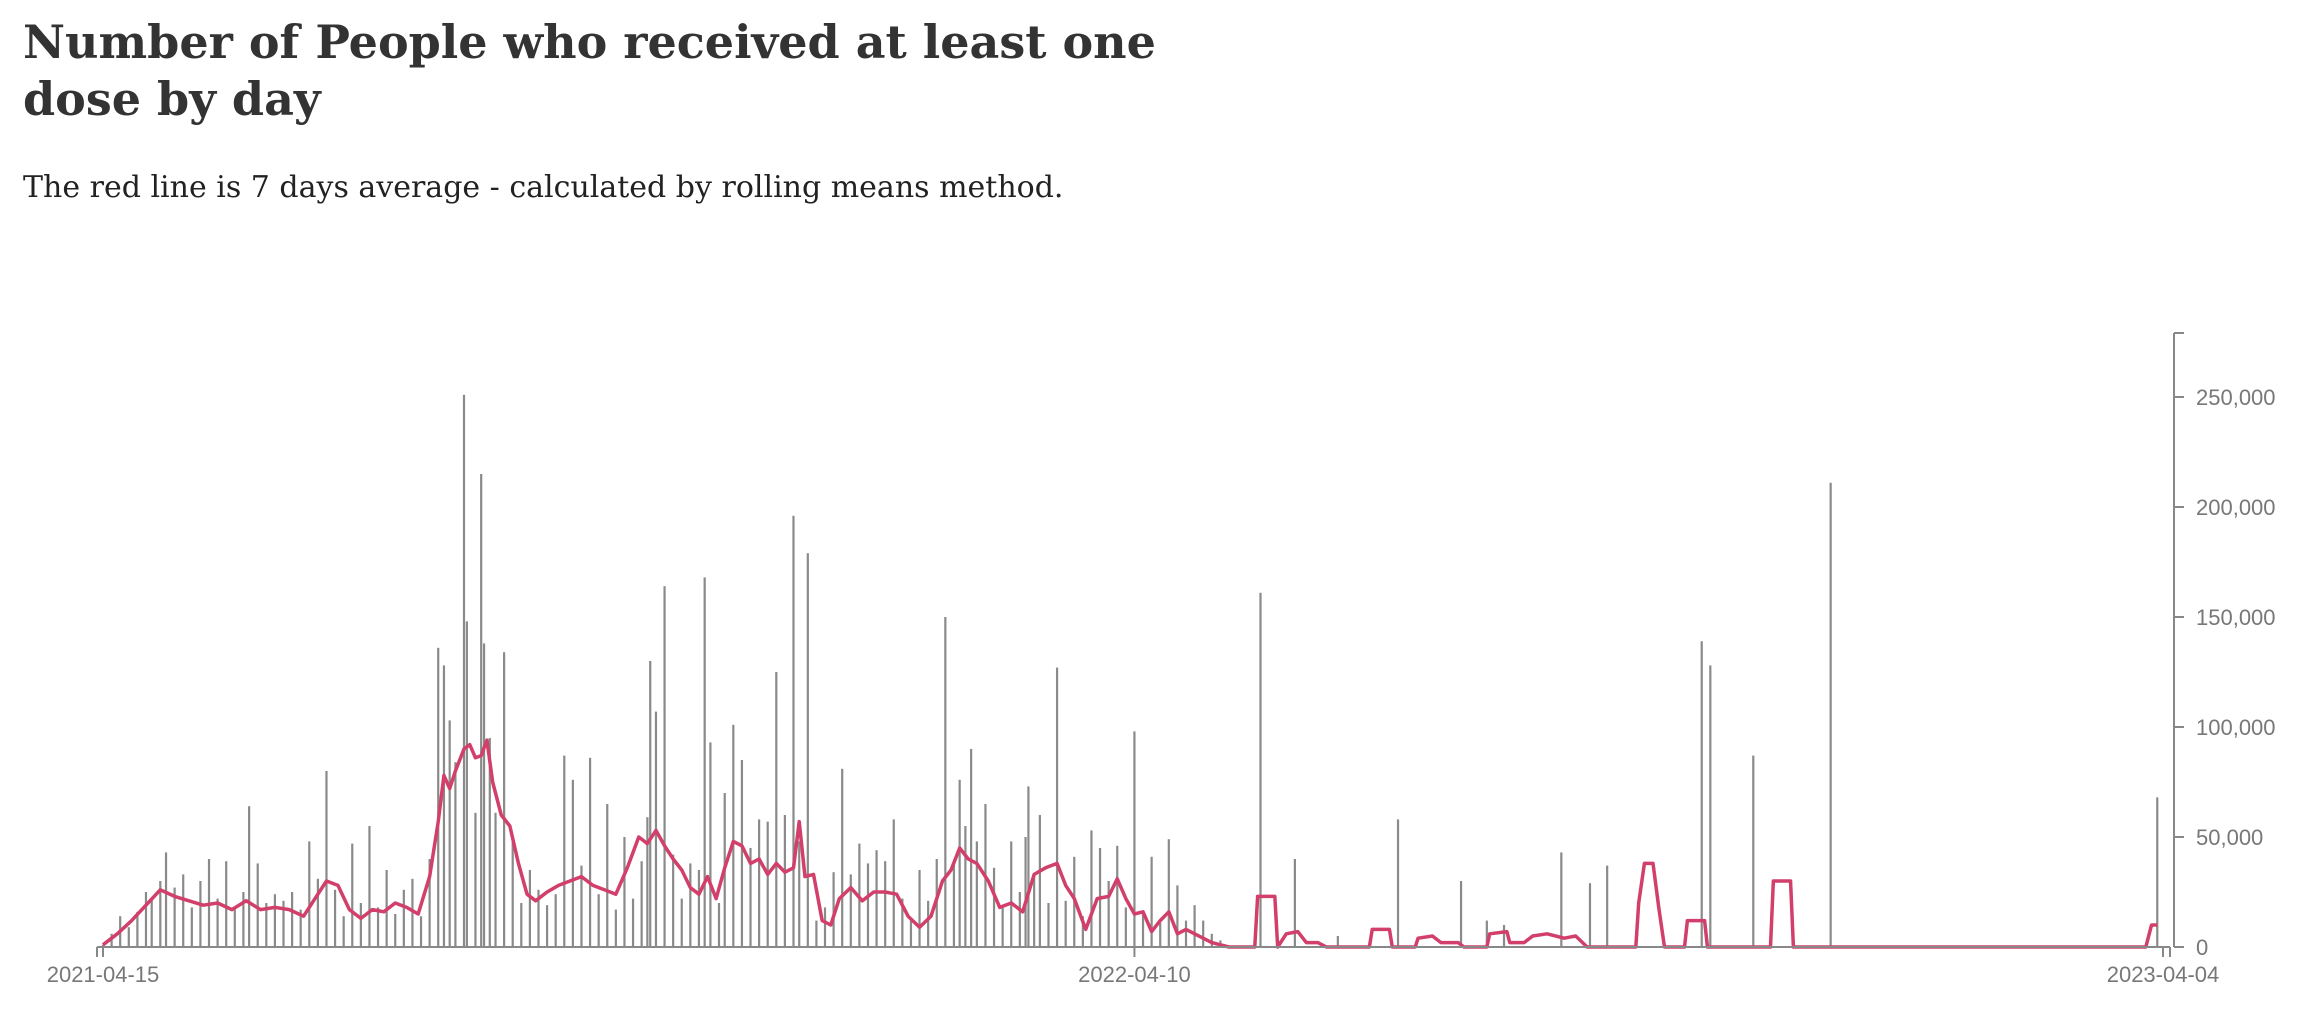 This screenshot has width=2304, height=1028. What do you see at coordinates (2236, 397) in the screenshot?
I see `y-tick-label: 250,000` at bounding box center [2236, 397].